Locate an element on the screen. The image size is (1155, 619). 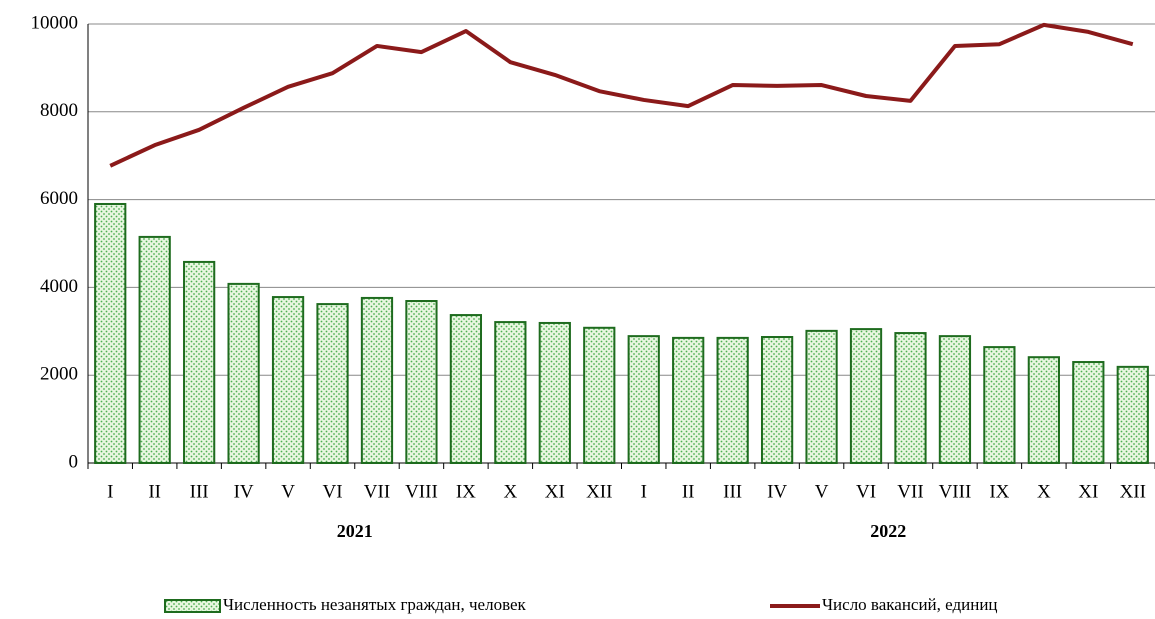
y-tick-label: 8000 is located at coordinates (59, 110).